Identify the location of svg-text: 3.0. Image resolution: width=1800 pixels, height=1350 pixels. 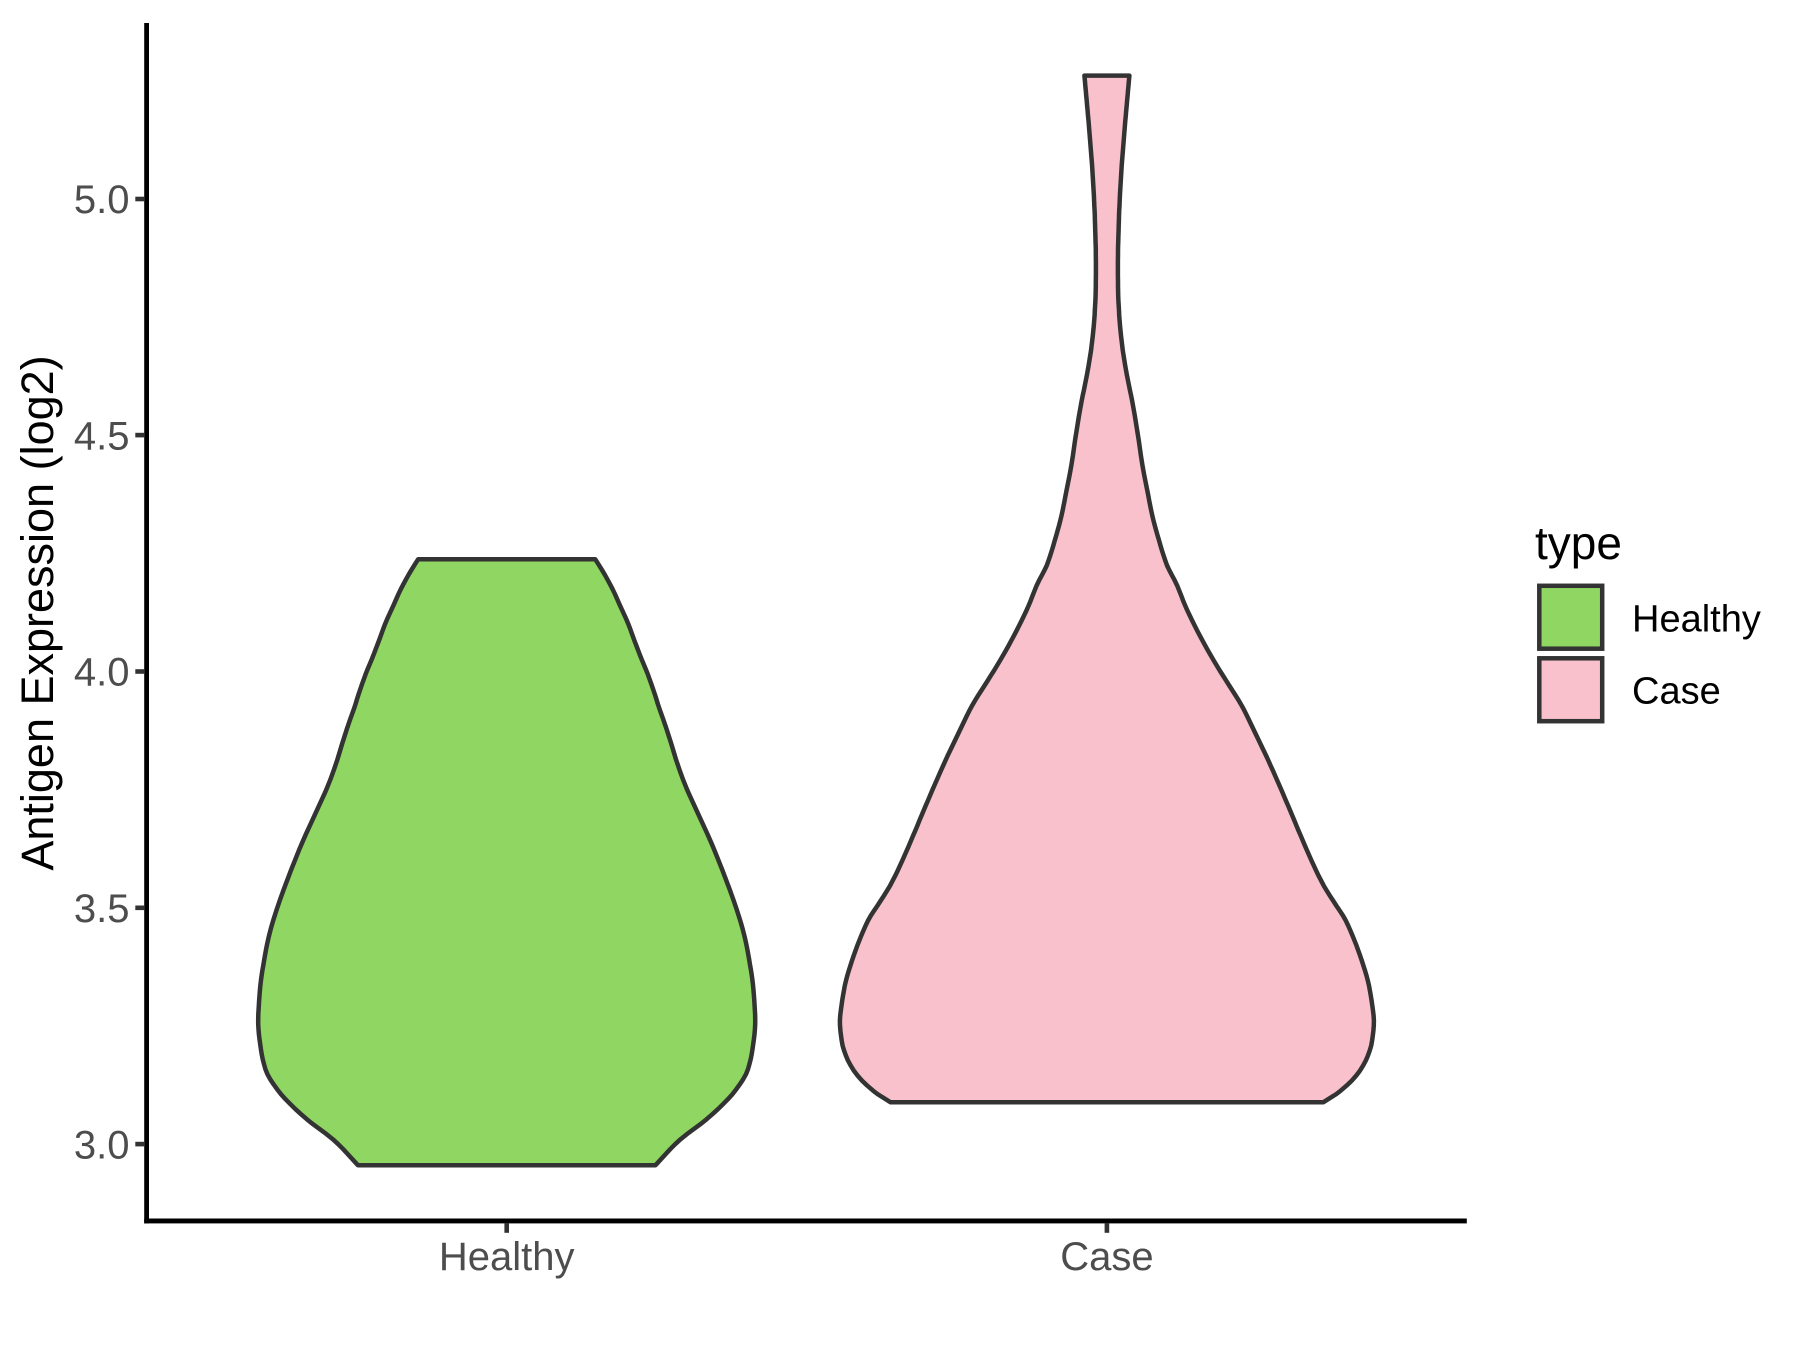
(102, 1145).